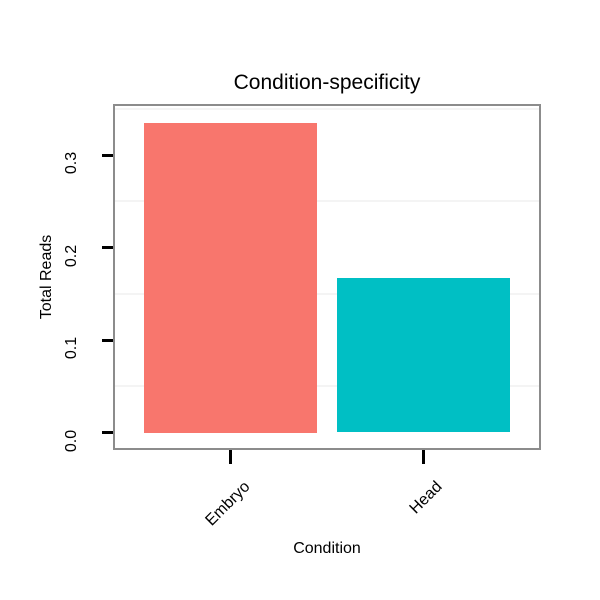  I want to click on x-tick-label-embryo: Embryo, so click(227, 504).